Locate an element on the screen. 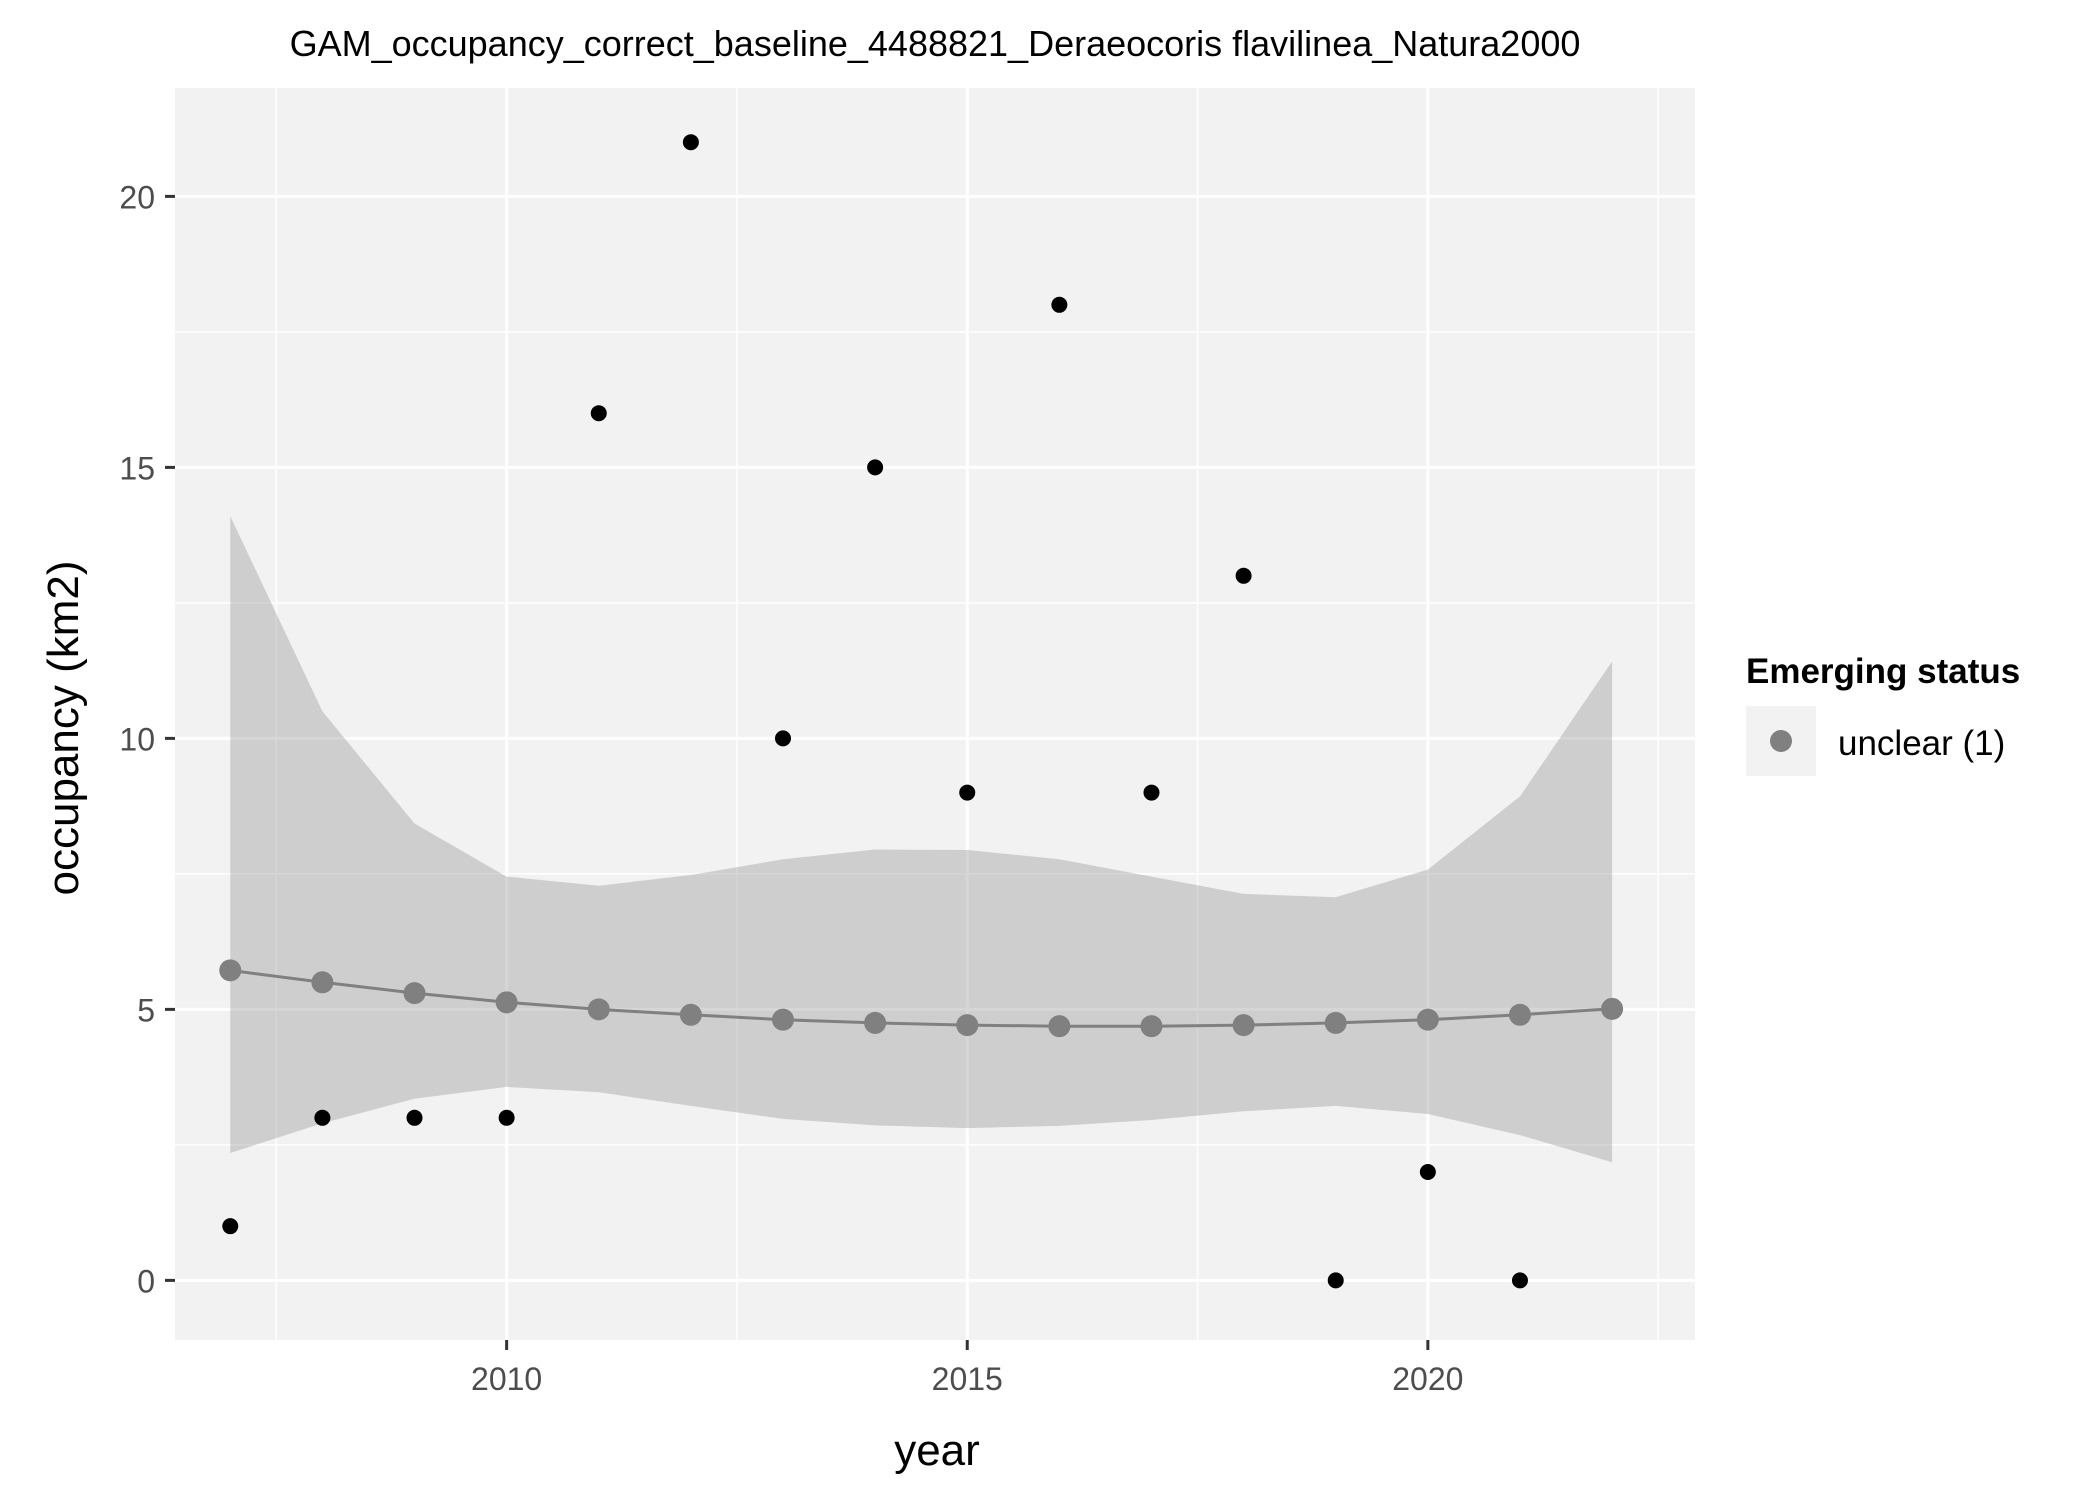  y-axis-tick-label: 5 is located at coordinates (146, 1010).